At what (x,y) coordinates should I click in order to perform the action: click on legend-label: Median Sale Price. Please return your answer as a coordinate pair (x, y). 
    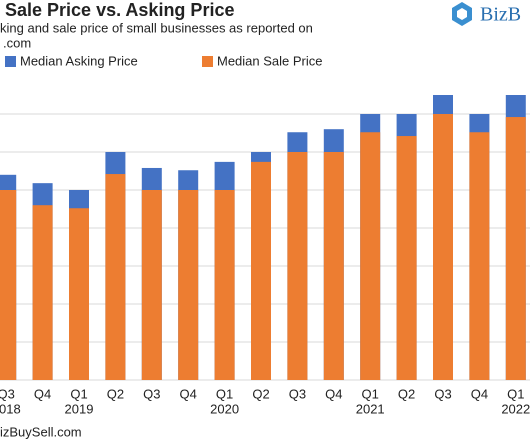
    Looking at the image, I should click on (270, 60).